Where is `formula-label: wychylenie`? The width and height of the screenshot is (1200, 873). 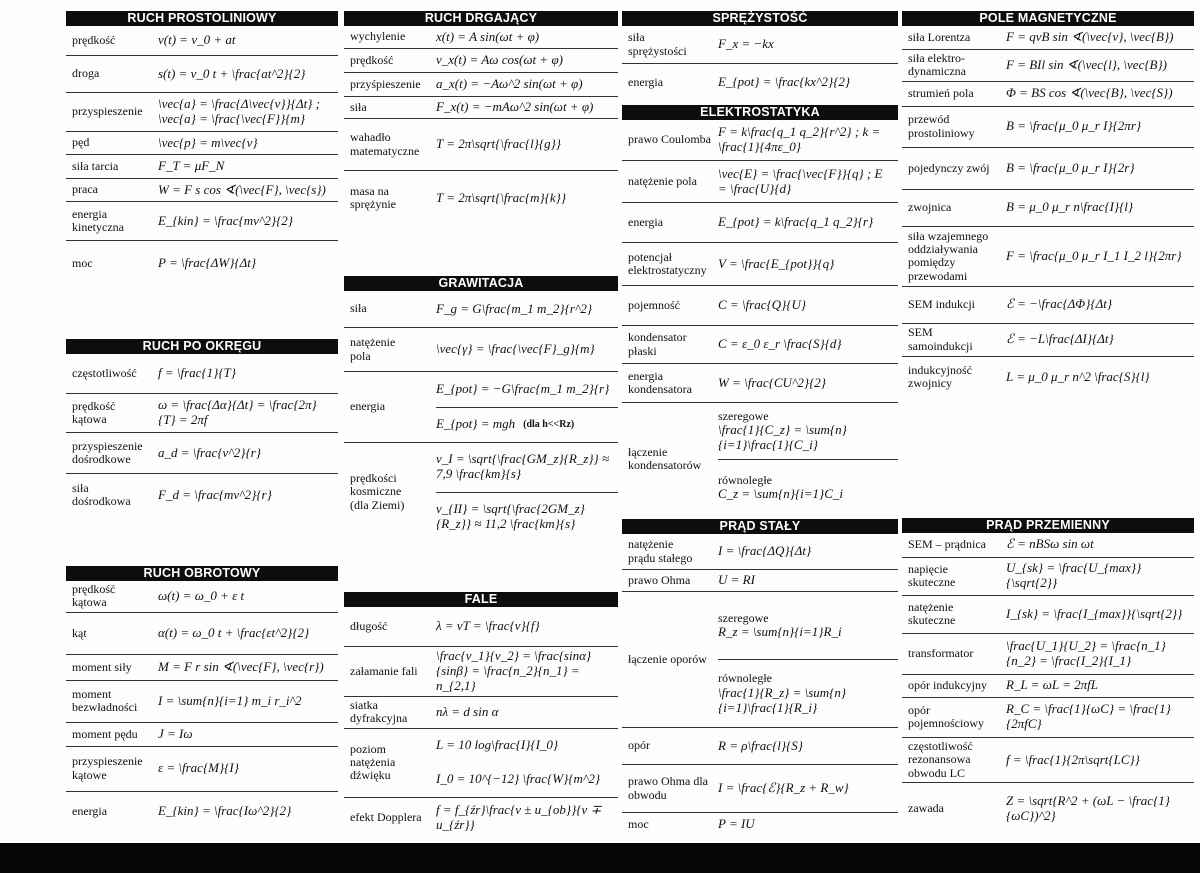 formula-label: wychylenie is located at coordinates (378, 36).